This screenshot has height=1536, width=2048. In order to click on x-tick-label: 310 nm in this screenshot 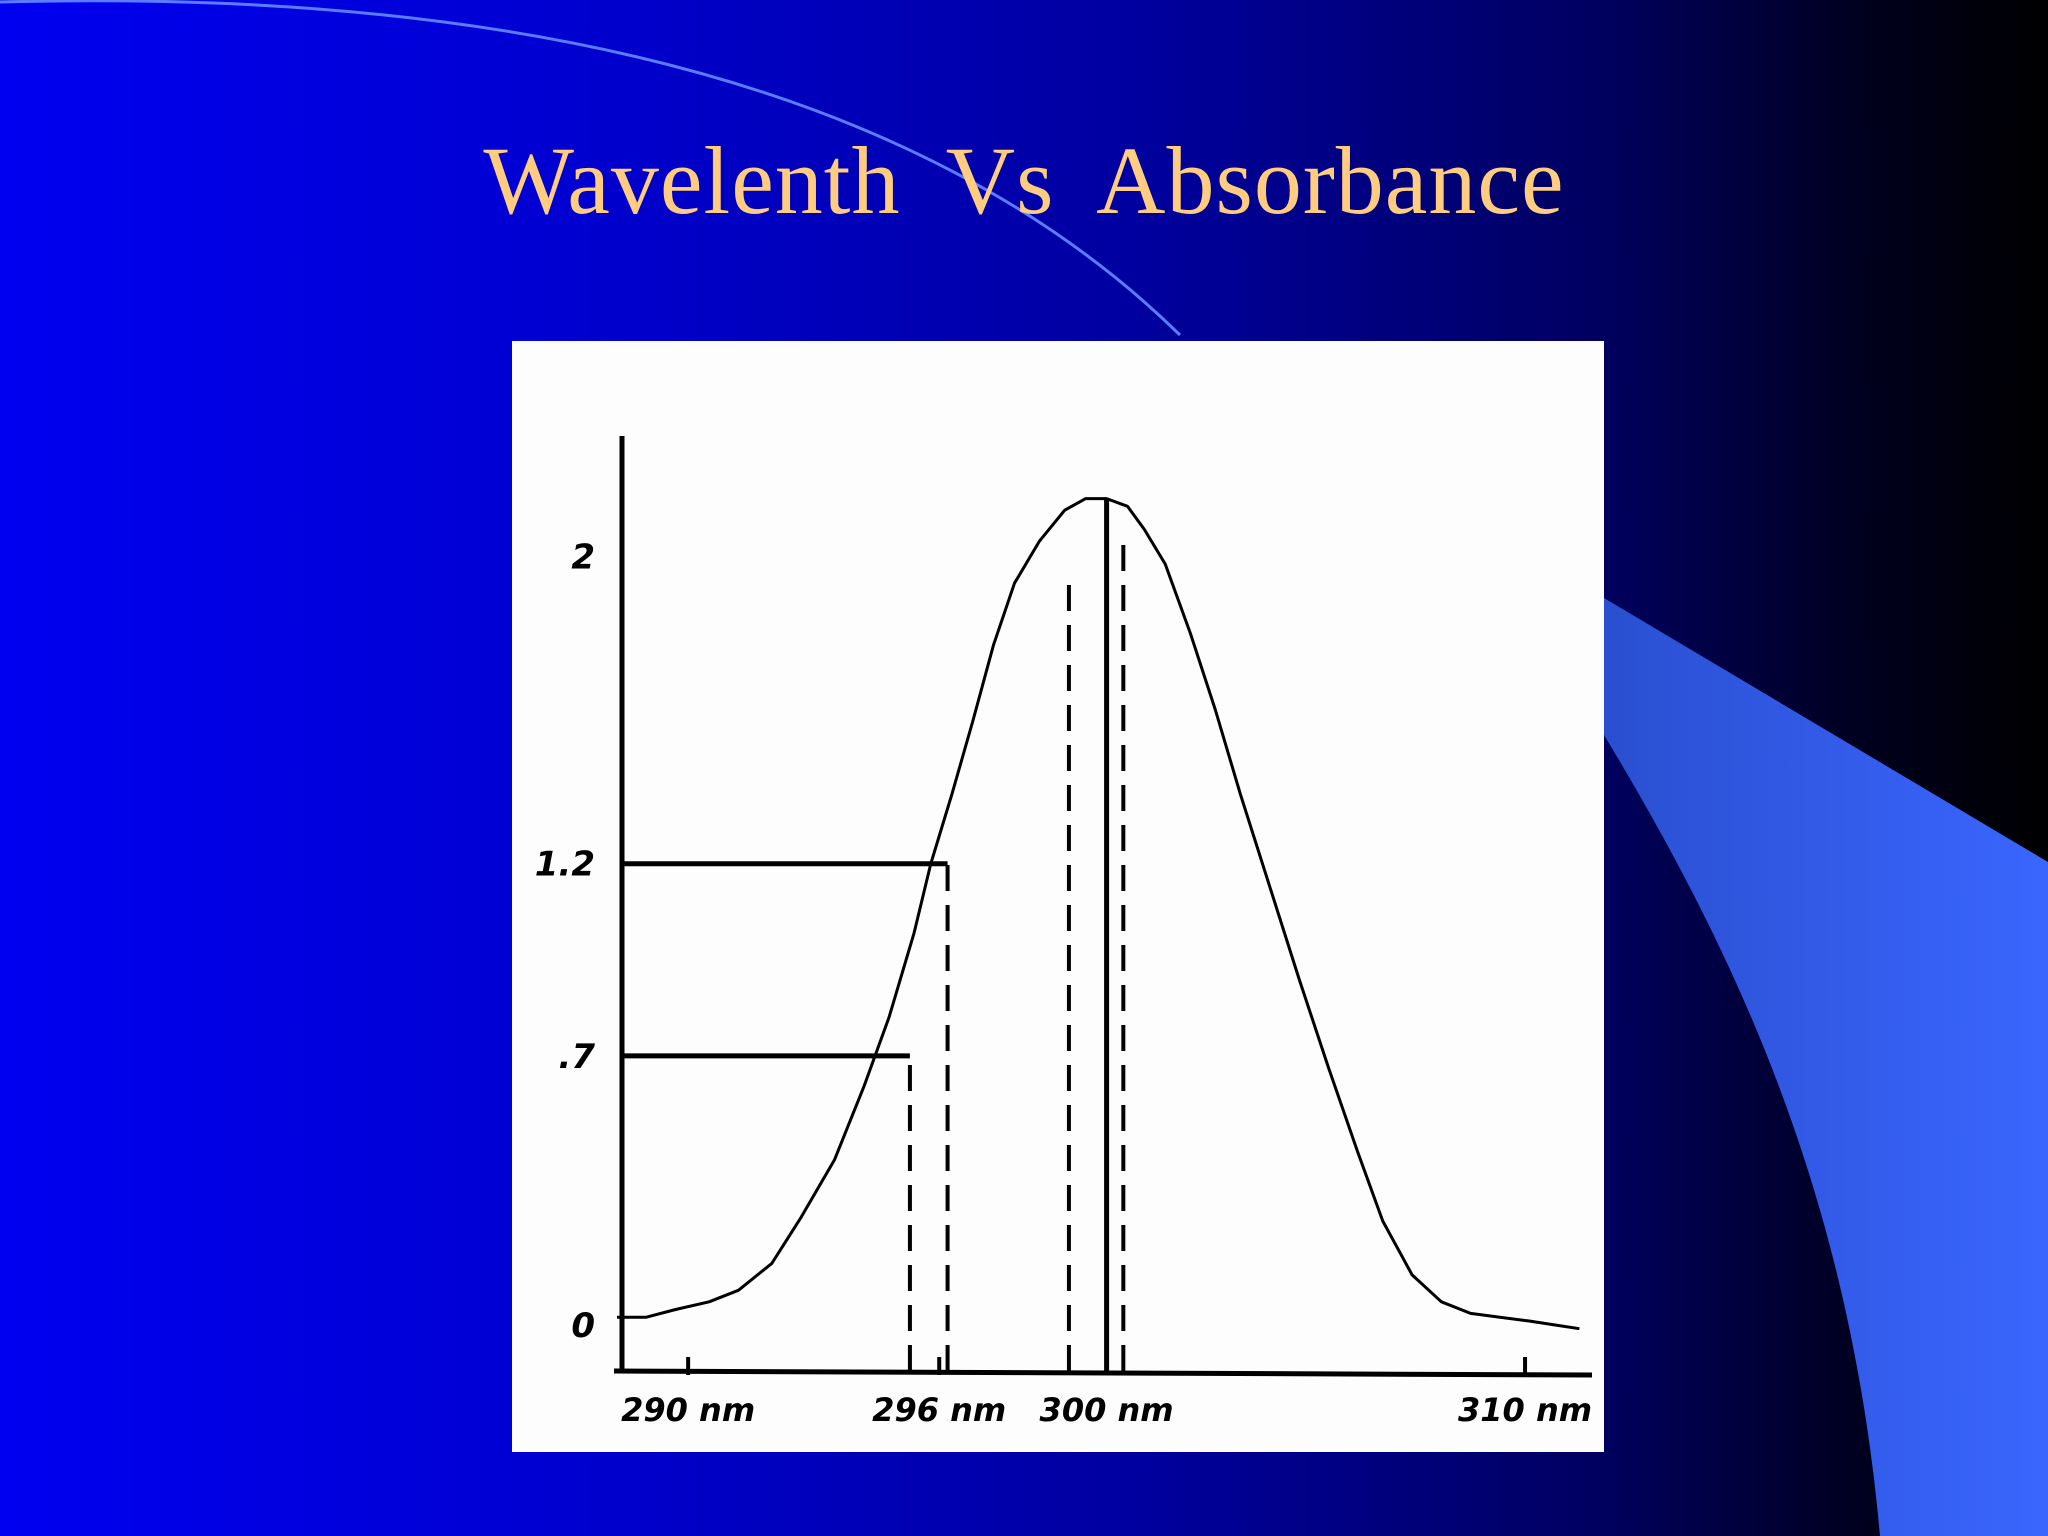, I will do `click(1525, 1410)`.